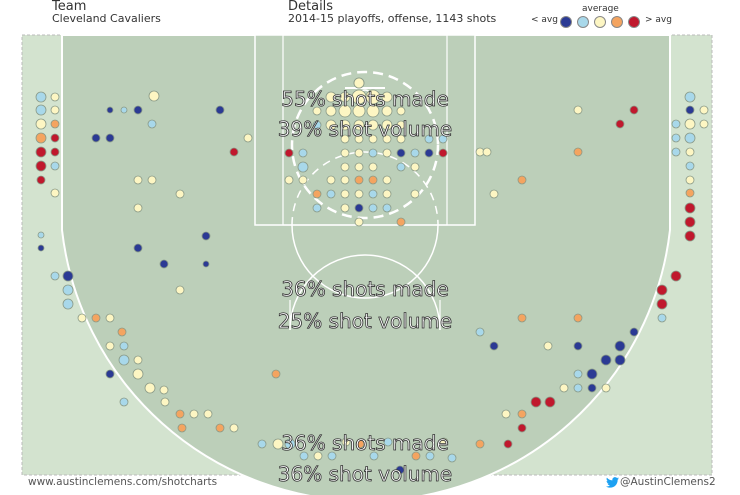  Describe the element at coordinates (600, 9) in the screenshot. I see `legend-average-label: average` at that location.